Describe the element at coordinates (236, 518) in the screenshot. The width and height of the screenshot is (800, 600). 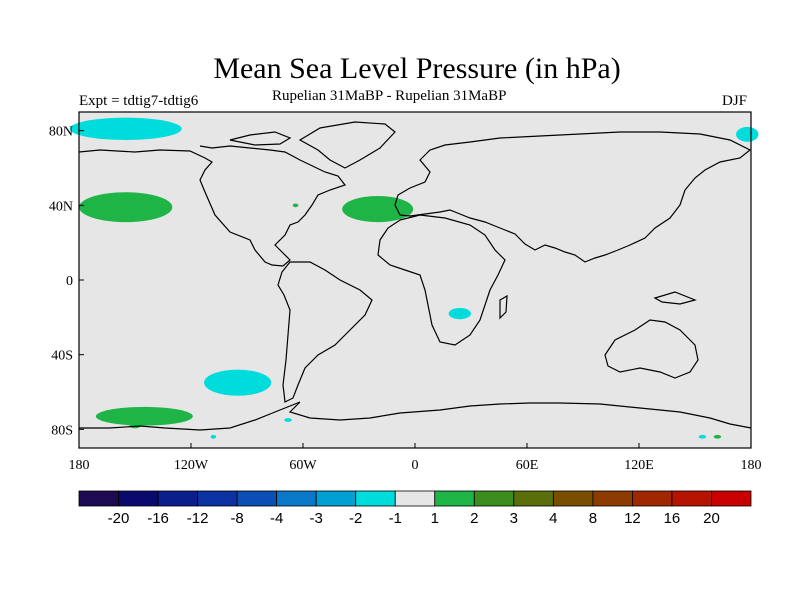
I see `colorbar-label: -8` at that location.